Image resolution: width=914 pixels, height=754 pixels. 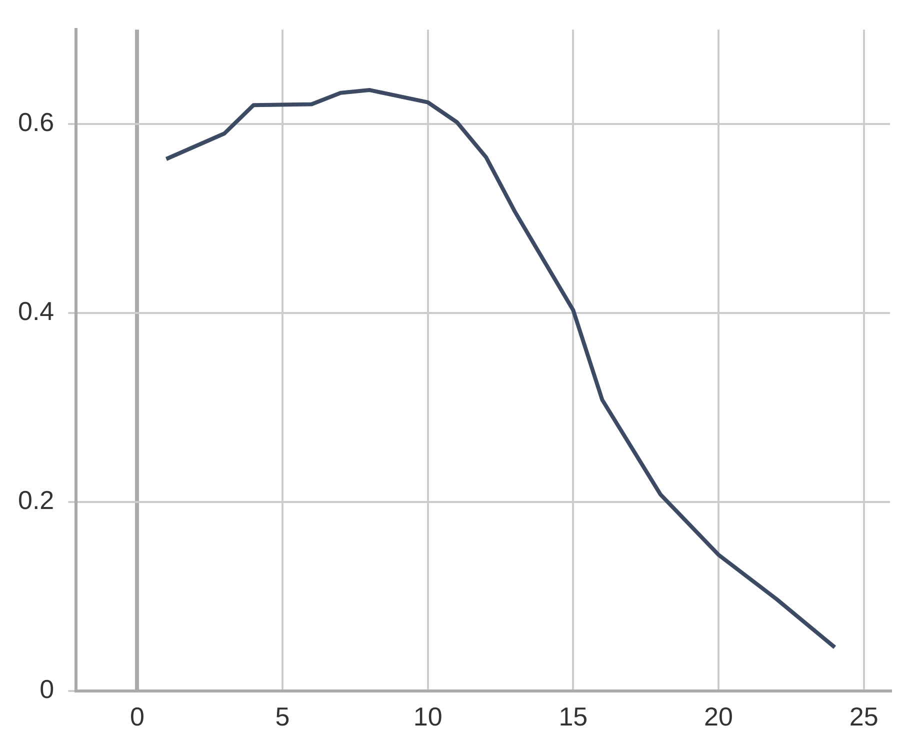 What do you see at coordinates (36, 122) in the screenshot?
I see `y-tick-label: 0.6` at bounding box center [36, 122].